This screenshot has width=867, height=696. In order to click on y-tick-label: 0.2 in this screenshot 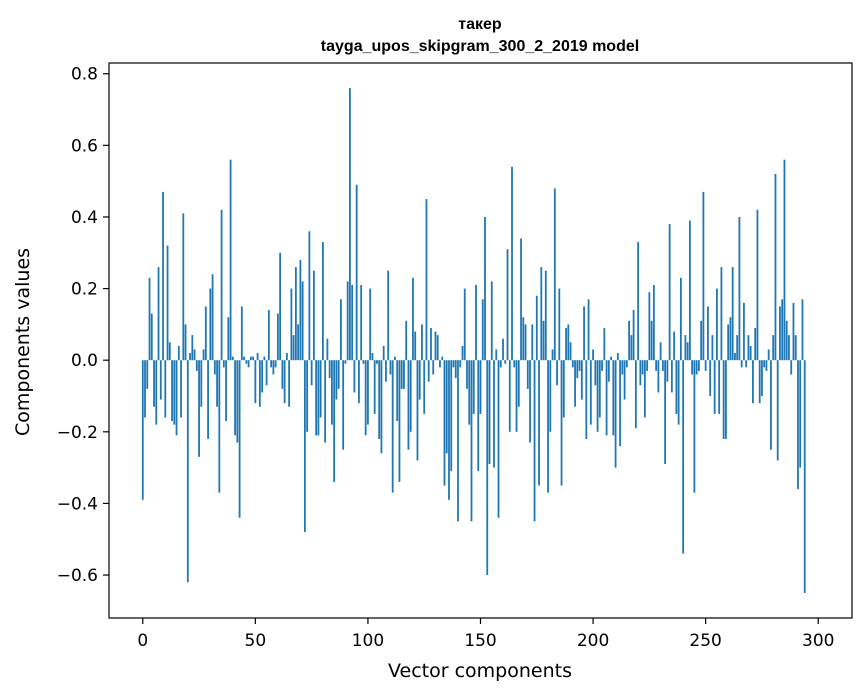, I will do `click(84, 290)`.